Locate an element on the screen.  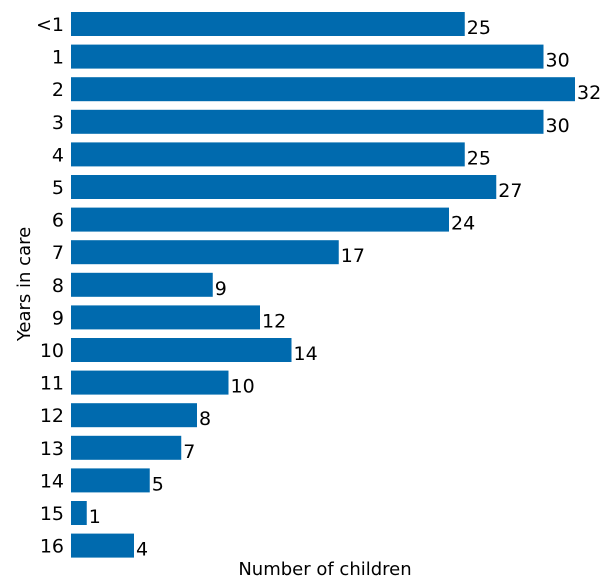
x-axis-title: Number of children is located at coordinates (324, 569).